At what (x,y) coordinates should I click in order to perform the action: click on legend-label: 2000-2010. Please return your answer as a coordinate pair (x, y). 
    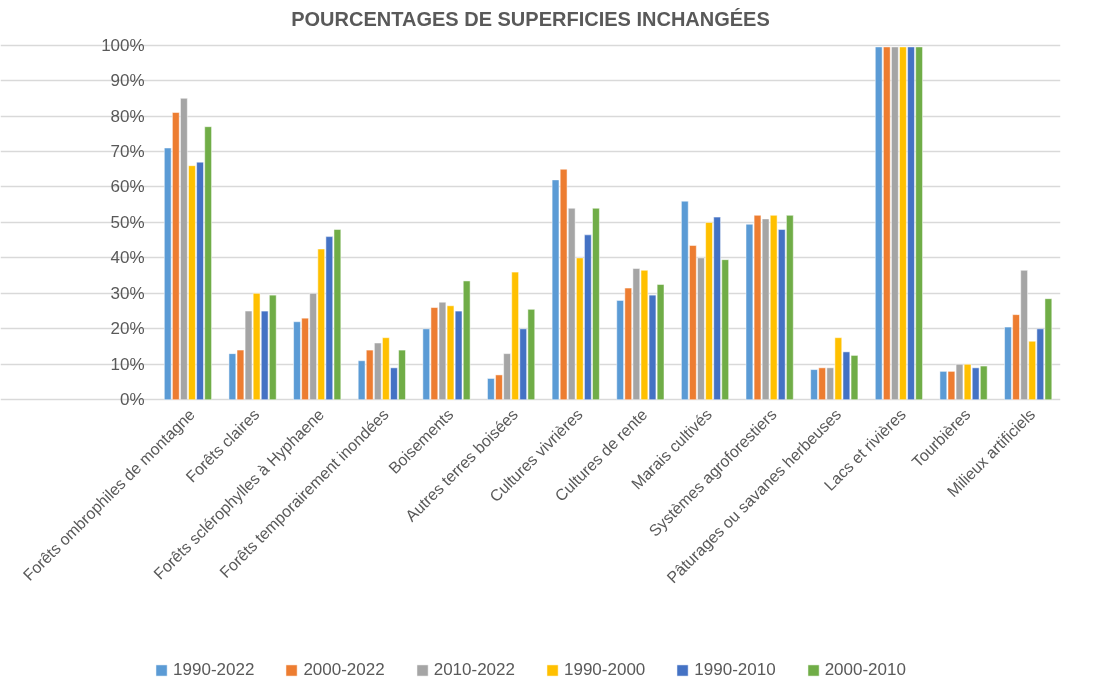
    Looking at the image, I should click on (865, 670).